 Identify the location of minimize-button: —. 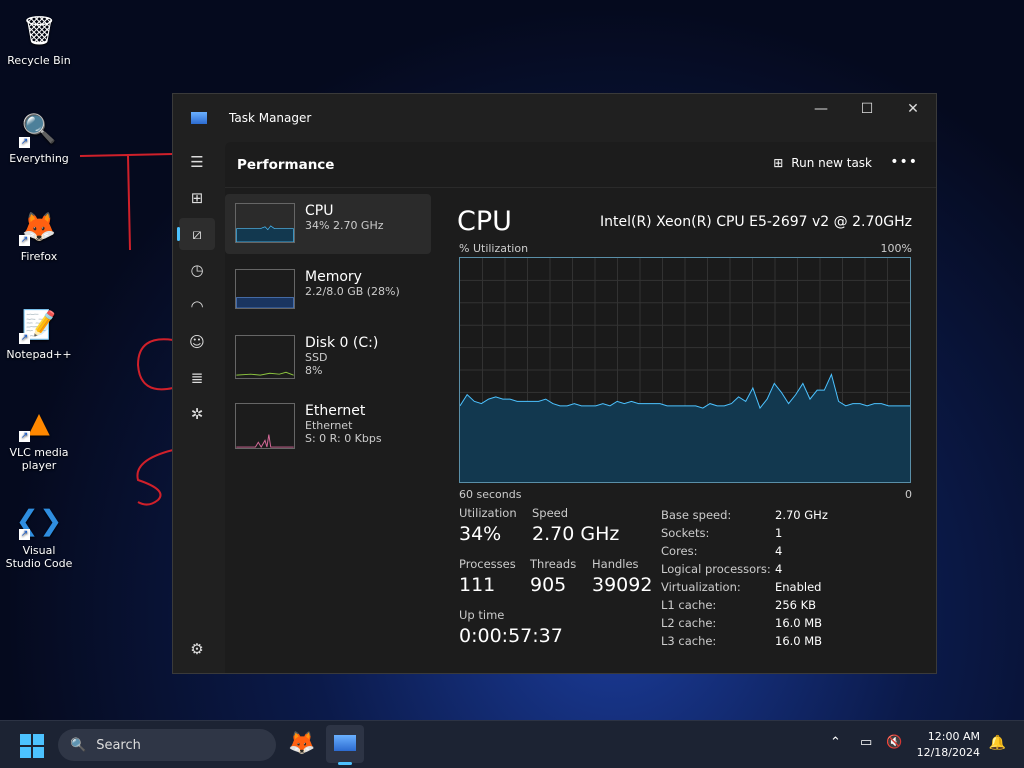
(821, 109).